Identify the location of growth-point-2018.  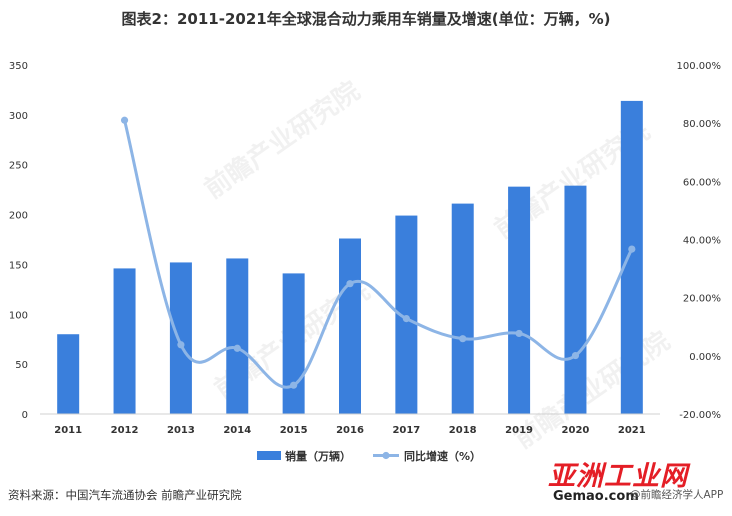
(463, 339).